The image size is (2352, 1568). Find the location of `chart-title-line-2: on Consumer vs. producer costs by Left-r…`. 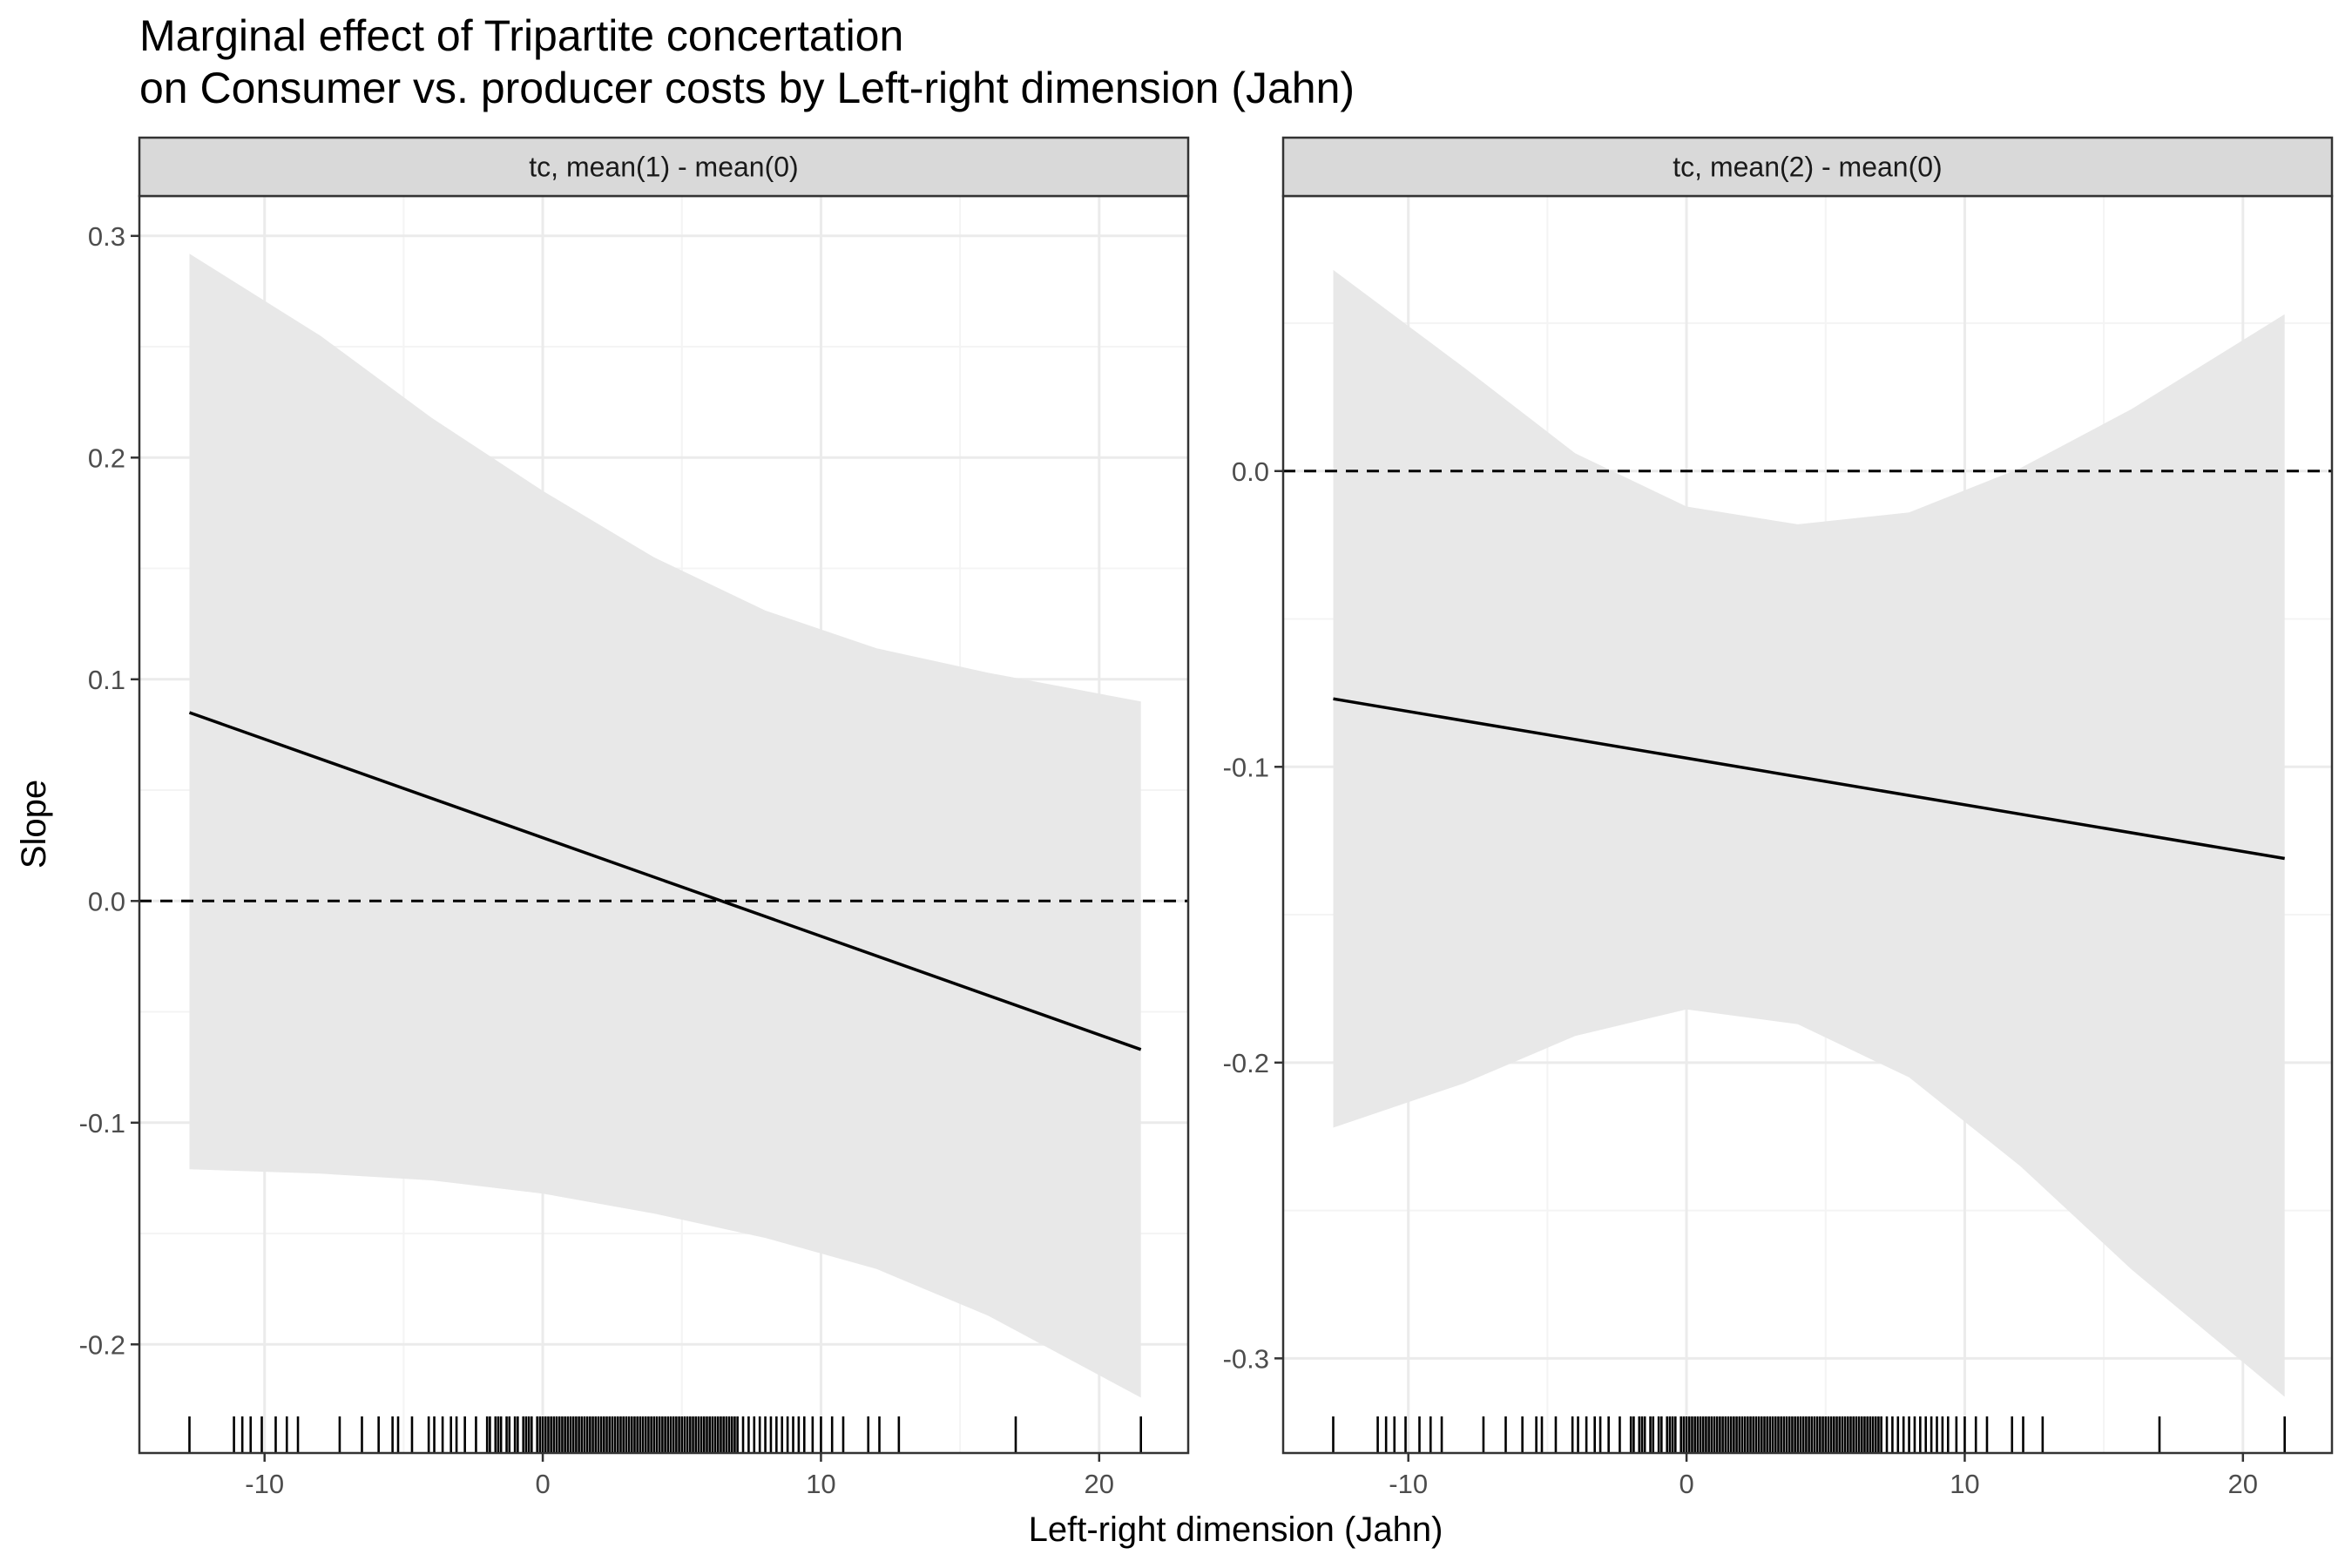

chart-title-line-2: on Consumer vs. producer costs by Left-r… is located at coordinates (747, 88).